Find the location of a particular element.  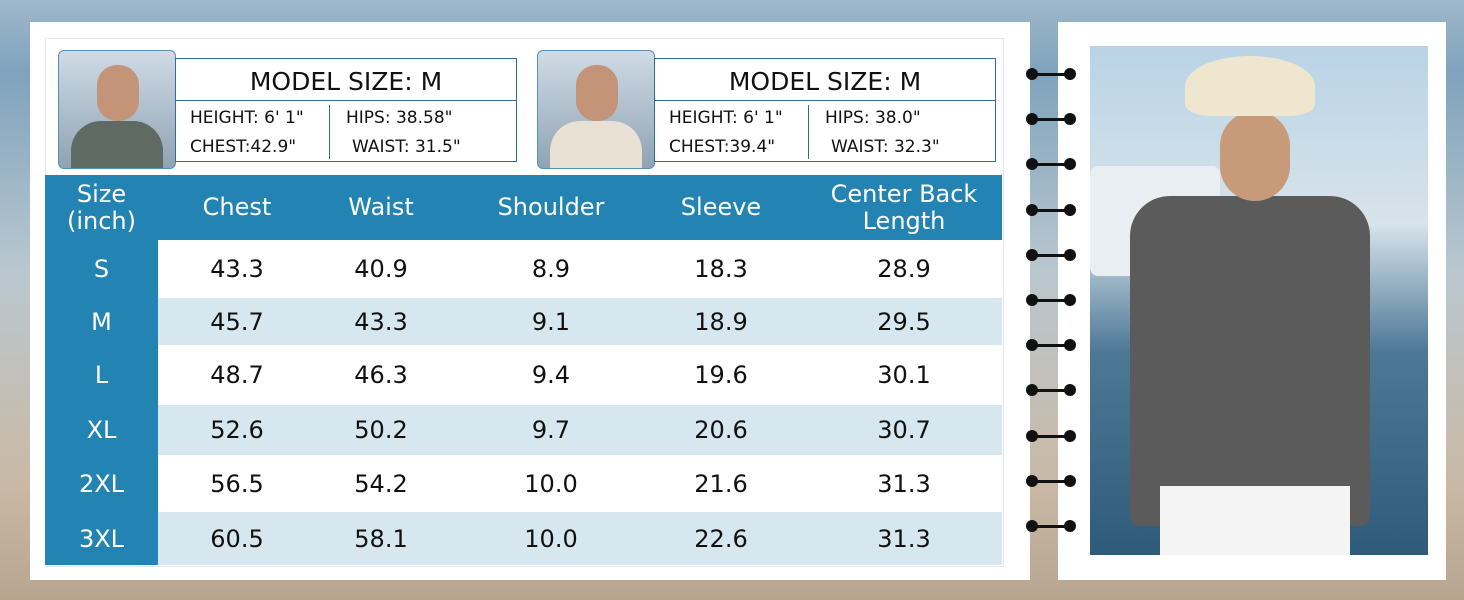

table-cell: 22.6 is located at coordinates (721, 538).